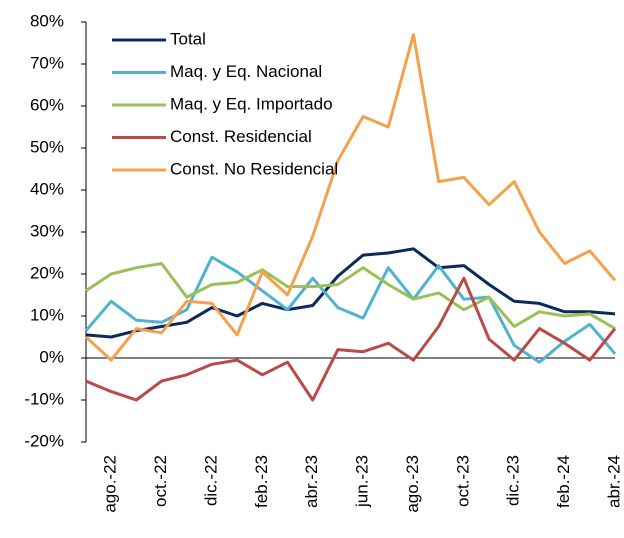 This screenshot has height=538, width=624. What do you see at coordinates (613, 481) in the screenshot?
I see `x-tick-label: abr.-24` at bounding box center [613, 481].